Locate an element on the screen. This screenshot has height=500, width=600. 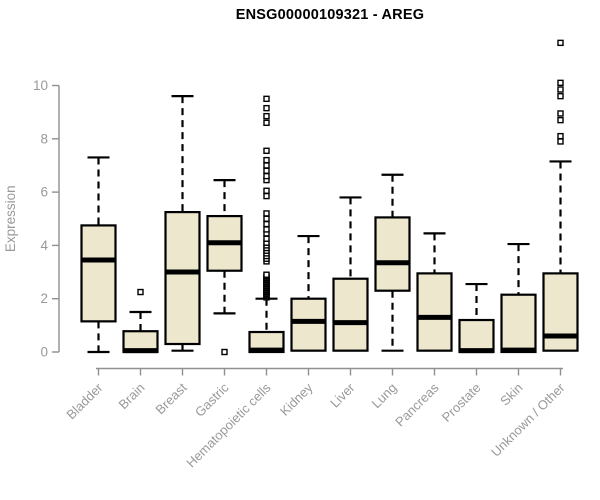
y-tick-label: 2 is located at coordinates (44, 298).